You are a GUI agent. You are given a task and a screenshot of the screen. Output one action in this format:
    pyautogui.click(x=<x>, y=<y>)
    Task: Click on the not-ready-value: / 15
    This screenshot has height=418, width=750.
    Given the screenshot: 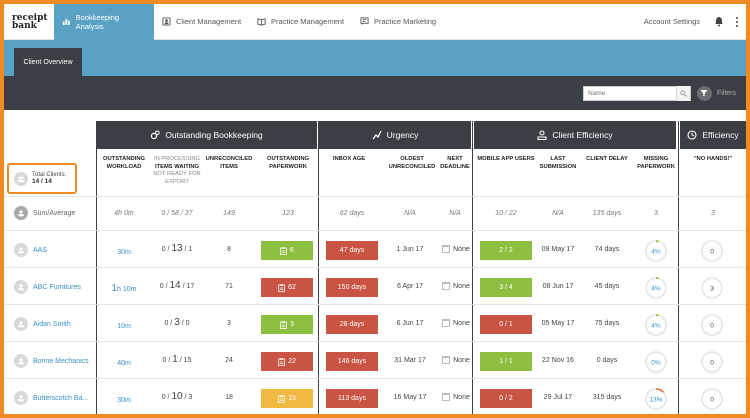 What is the action you would take?
    pyautogui.click(x=185, y=360)
    